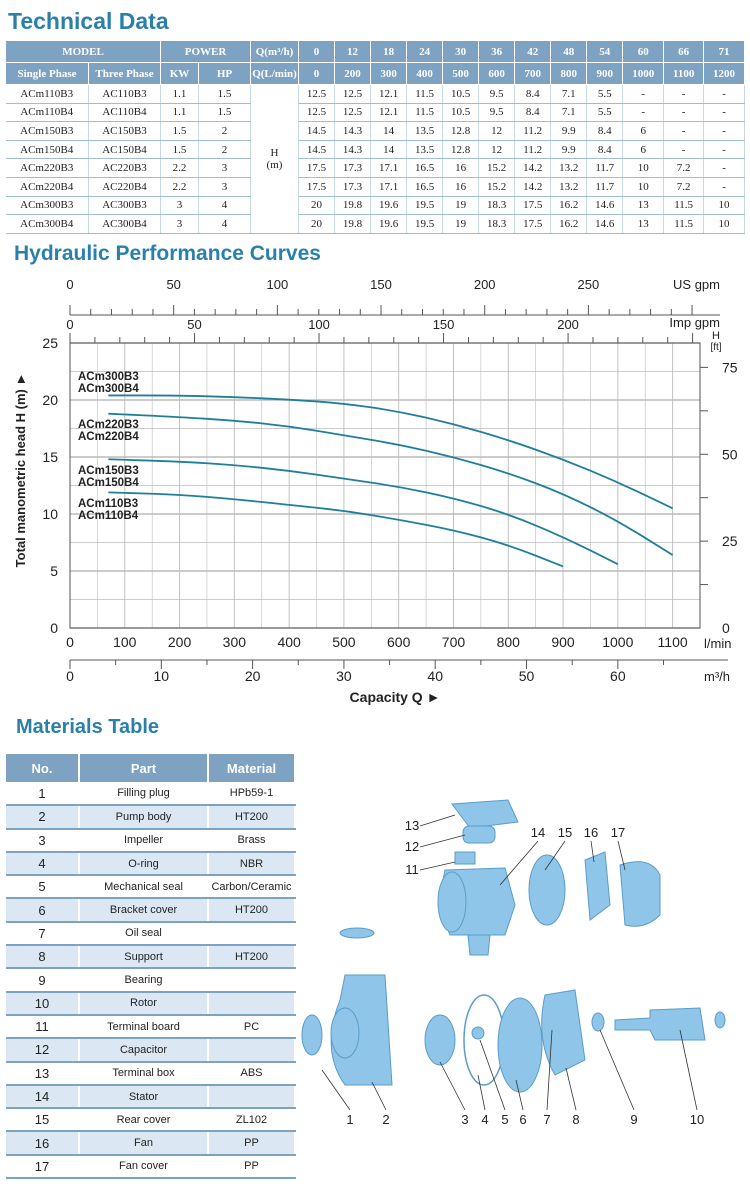 The width and height of the screenshot is (750, 1188). Describe the element at coordinates (697, 1119) in the screenshot. I see `callout-number: 10` at that location.